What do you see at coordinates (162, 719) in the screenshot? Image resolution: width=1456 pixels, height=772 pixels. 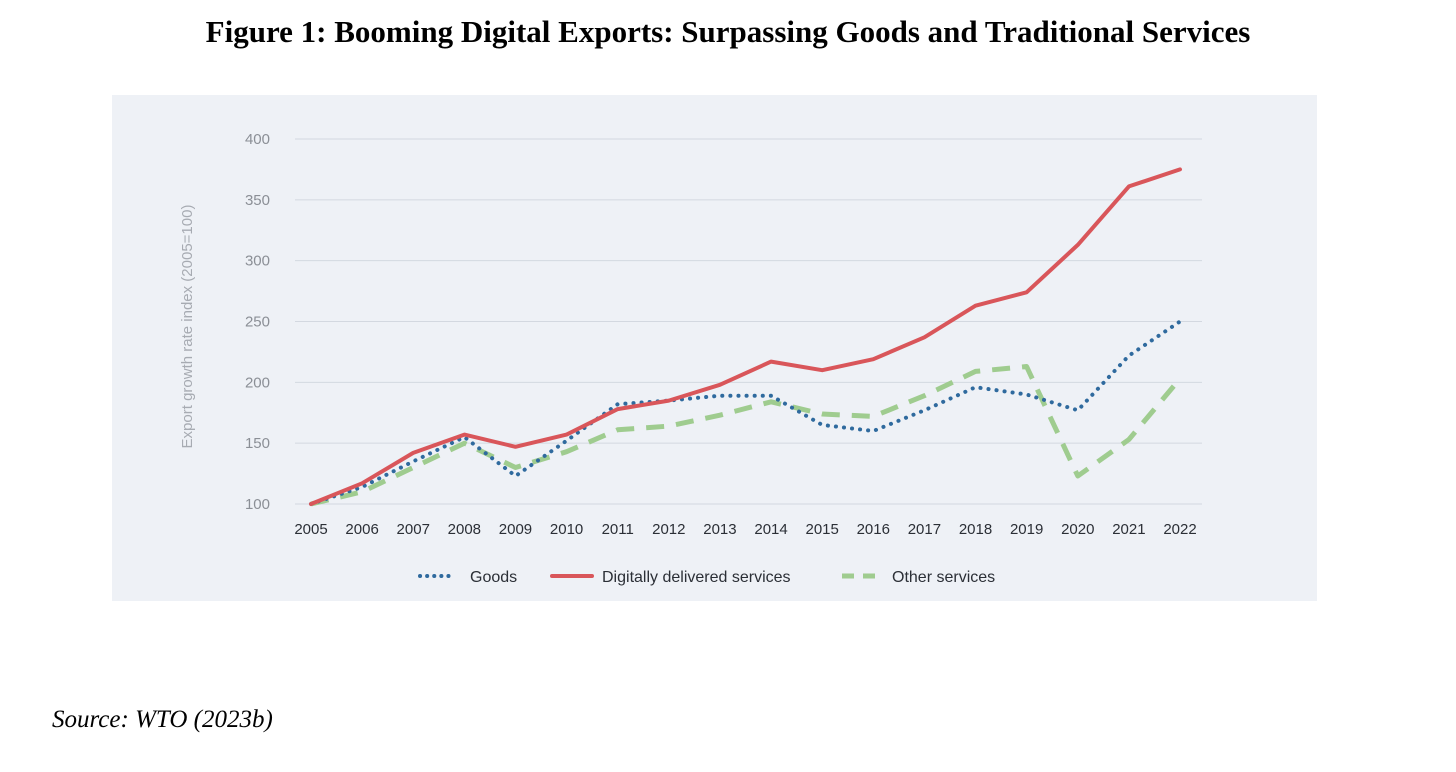 I see `source-note: Source: WTO (2023b)` at bounding box center [162, 719].